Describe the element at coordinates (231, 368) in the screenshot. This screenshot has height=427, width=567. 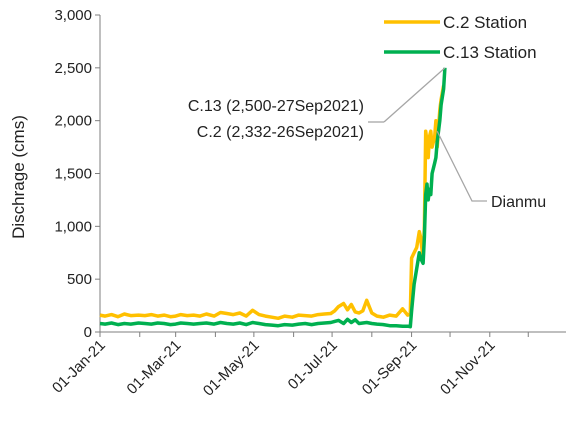
I see `x-tick-label: 01-May-21` at that location.